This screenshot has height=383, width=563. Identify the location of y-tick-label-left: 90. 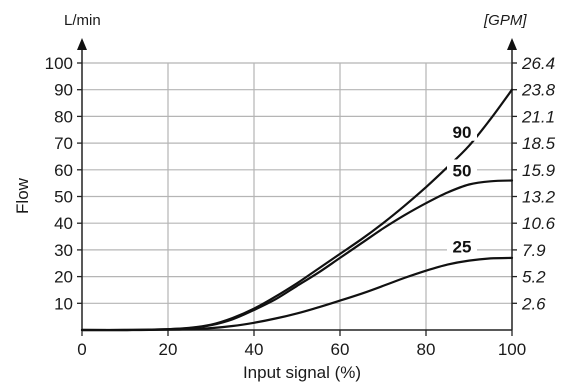
(63, 90).